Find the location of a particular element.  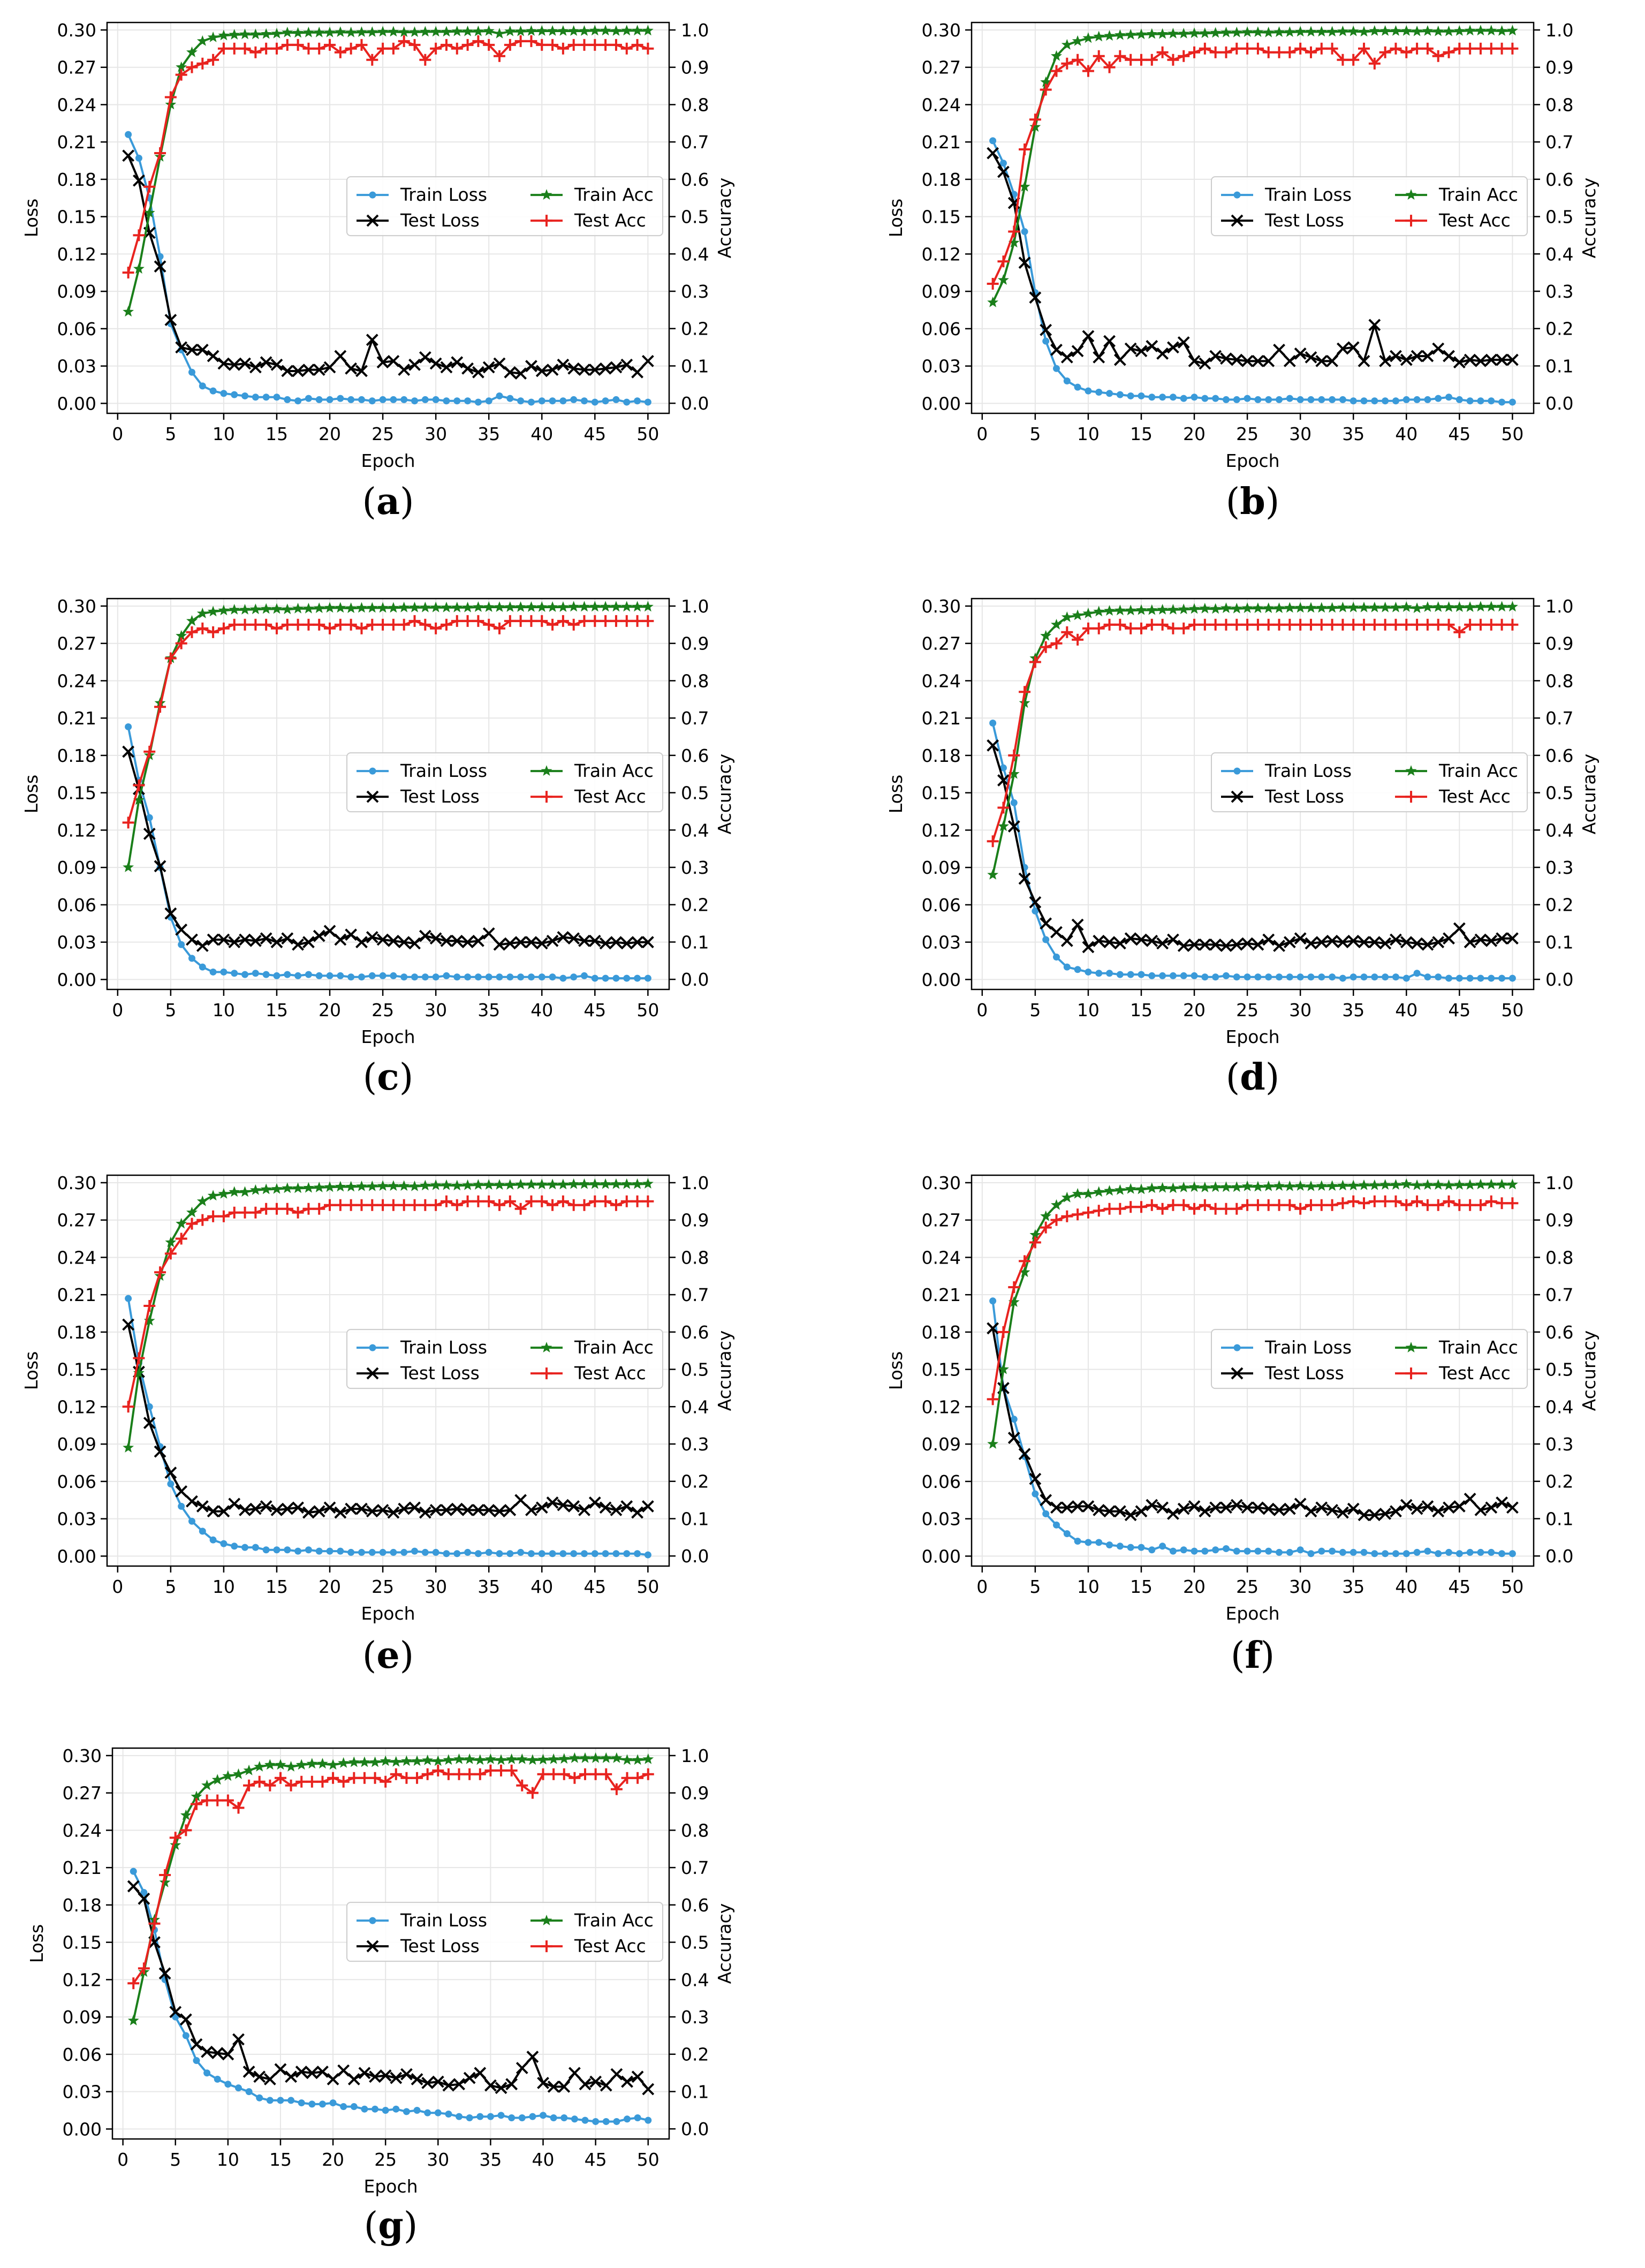

series-test-acc is located at coordinates (388, 722).